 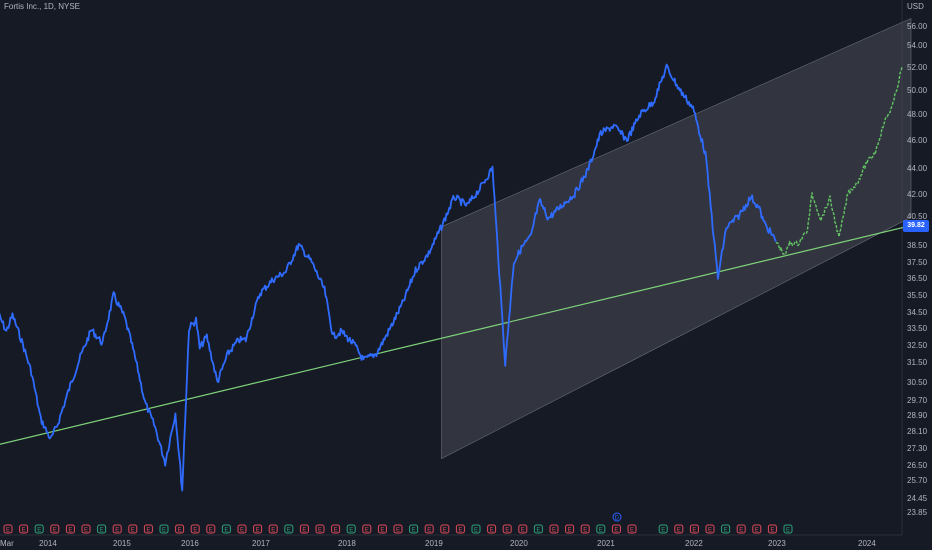 What do you see at coordinates (917, 26) in the screenshot?
I see `y-tick-label: 56.00` at bounding box center [917, 26].